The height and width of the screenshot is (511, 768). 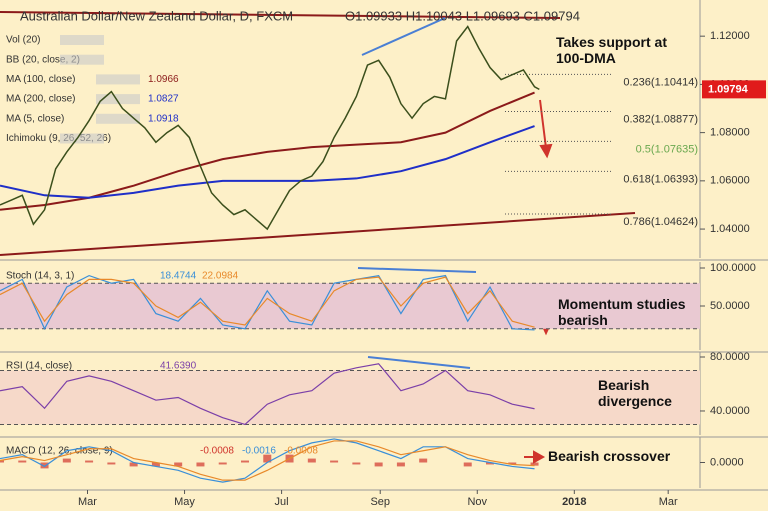 I want to click on legend-value: 22.0984, so click(x=220, y=276).